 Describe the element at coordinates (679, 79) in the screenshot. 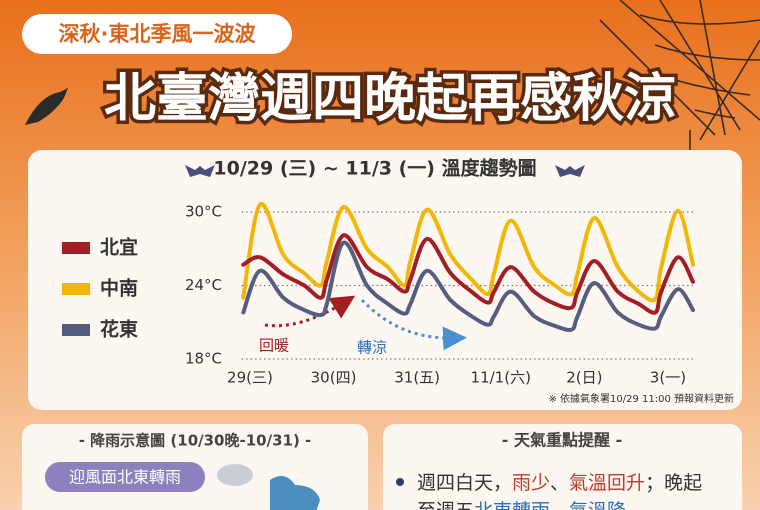

I see `spider-web` at that location.